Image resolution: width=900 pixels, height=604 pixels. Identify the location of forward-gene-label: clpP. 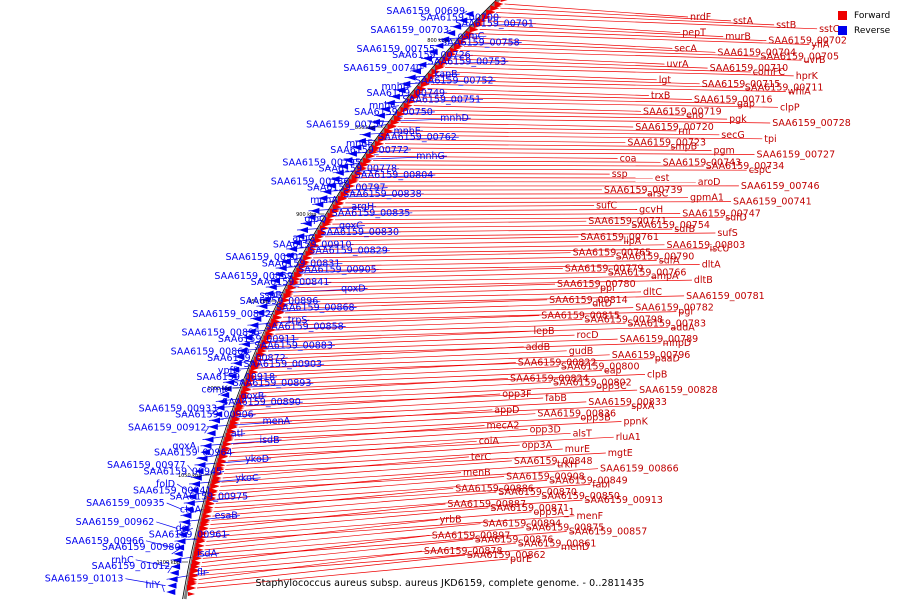
(790, 107).